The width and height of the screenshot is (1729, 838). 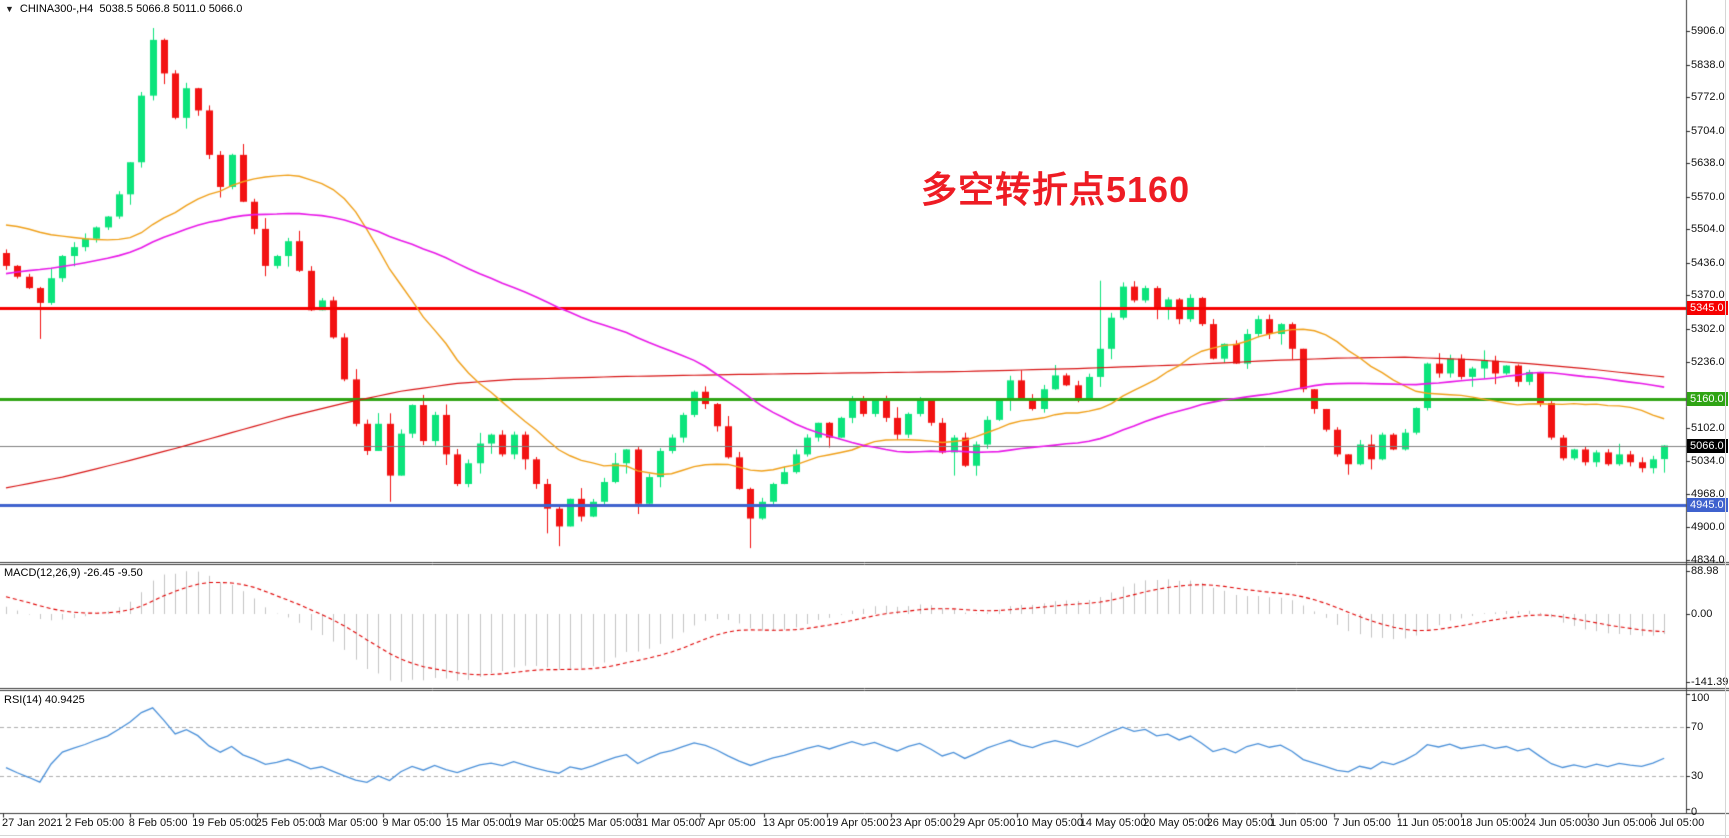 What do you see at coordinates (1176, 823) in the screenshot?
I see `date-label: 20 May 05:00` at bounding box center [1176, 823].